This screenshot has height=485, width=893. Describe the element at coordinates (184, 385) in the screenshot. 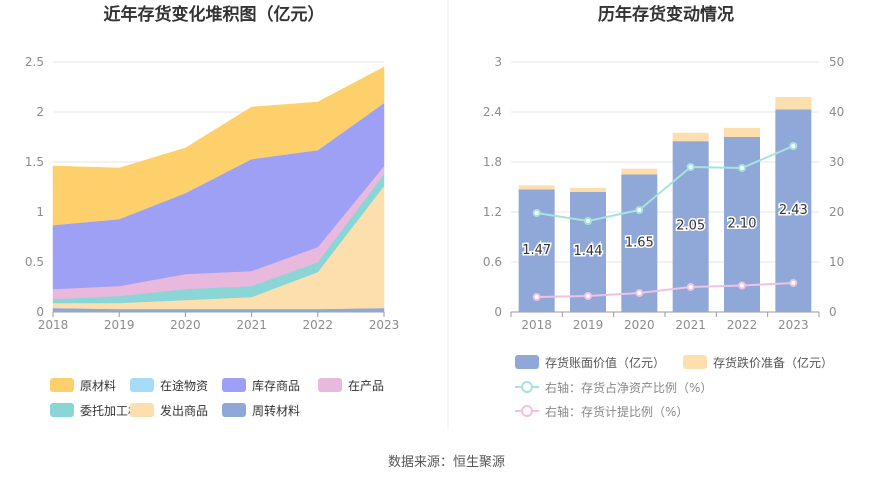

I see `left-legend-label: 在途物资` at that location.